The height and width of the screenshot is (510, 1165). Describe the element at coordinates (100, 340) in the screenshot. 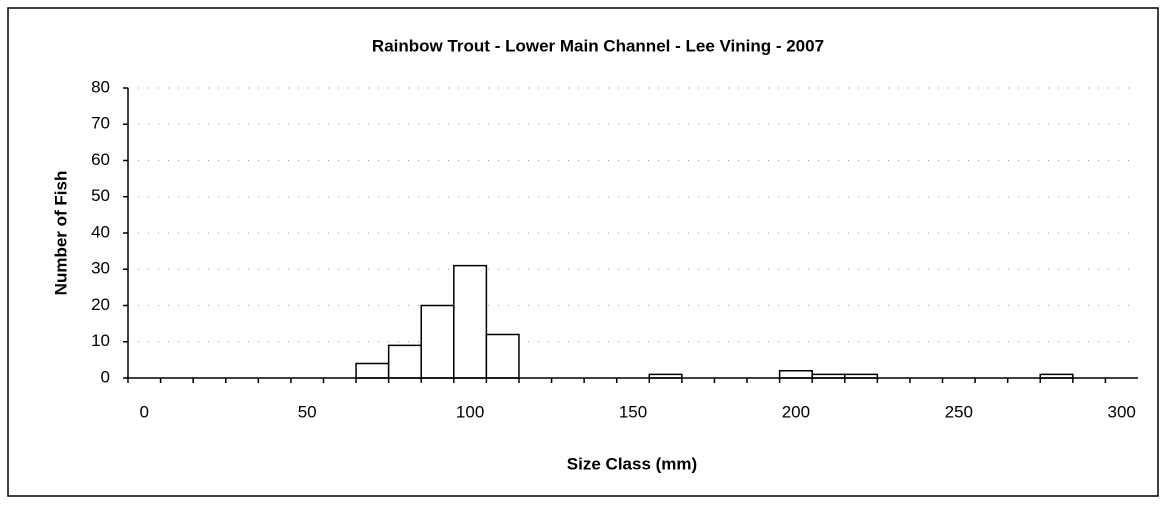

I see `y-tick-label: 10` at that location.